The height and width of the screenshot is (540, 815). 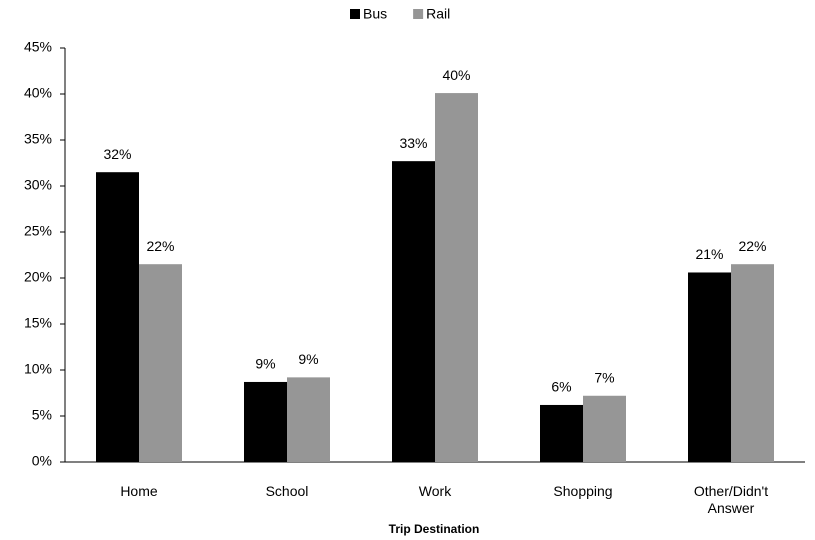 What do you see at coordinates (604, 377) in the screenshot?
I see `data-label: 7%` at bounding box center [604, 377].